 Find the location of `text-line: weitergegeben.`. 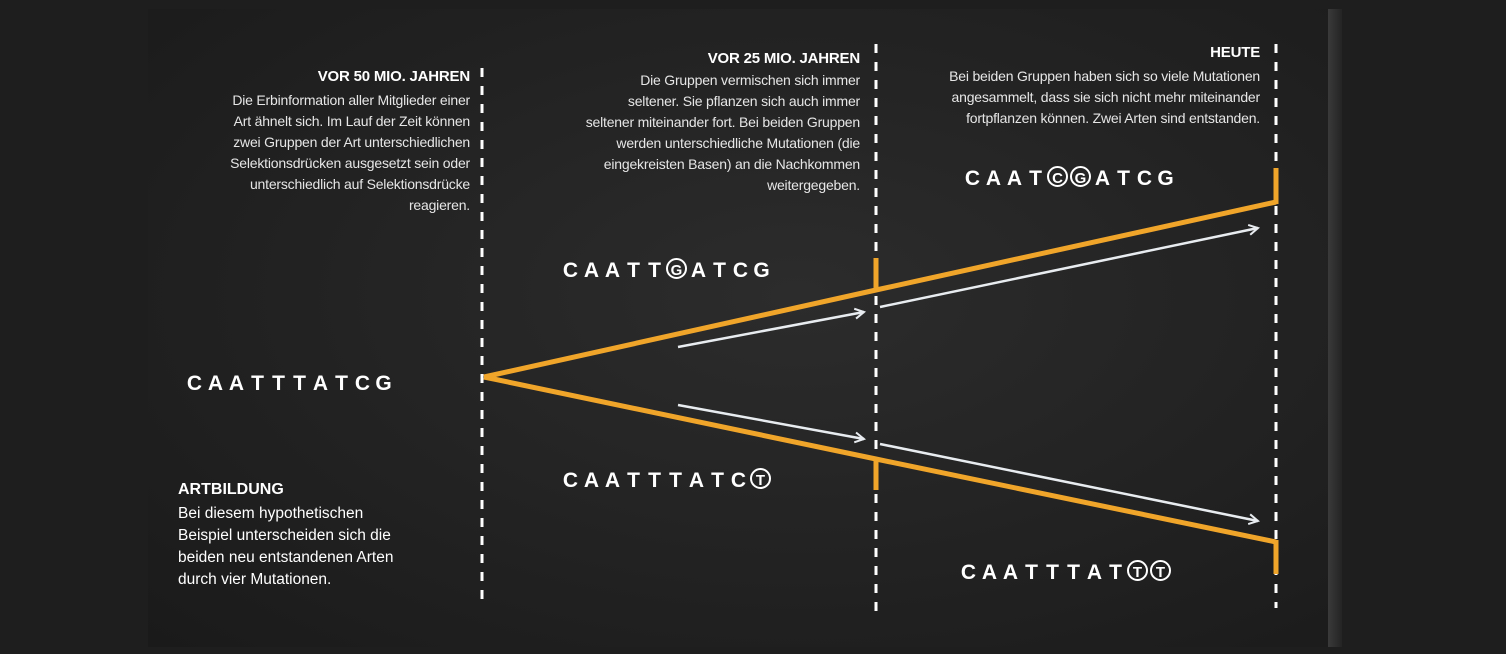

text-line: weitergegeben. is located at coordinates (813, 185).